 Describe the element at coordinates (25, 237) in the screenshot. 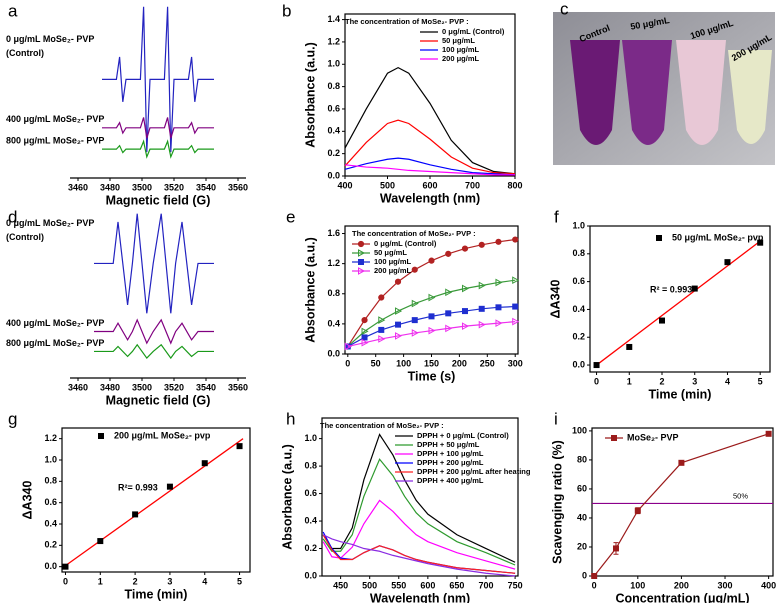

I see `series-sublabel: (Control)` at that location.